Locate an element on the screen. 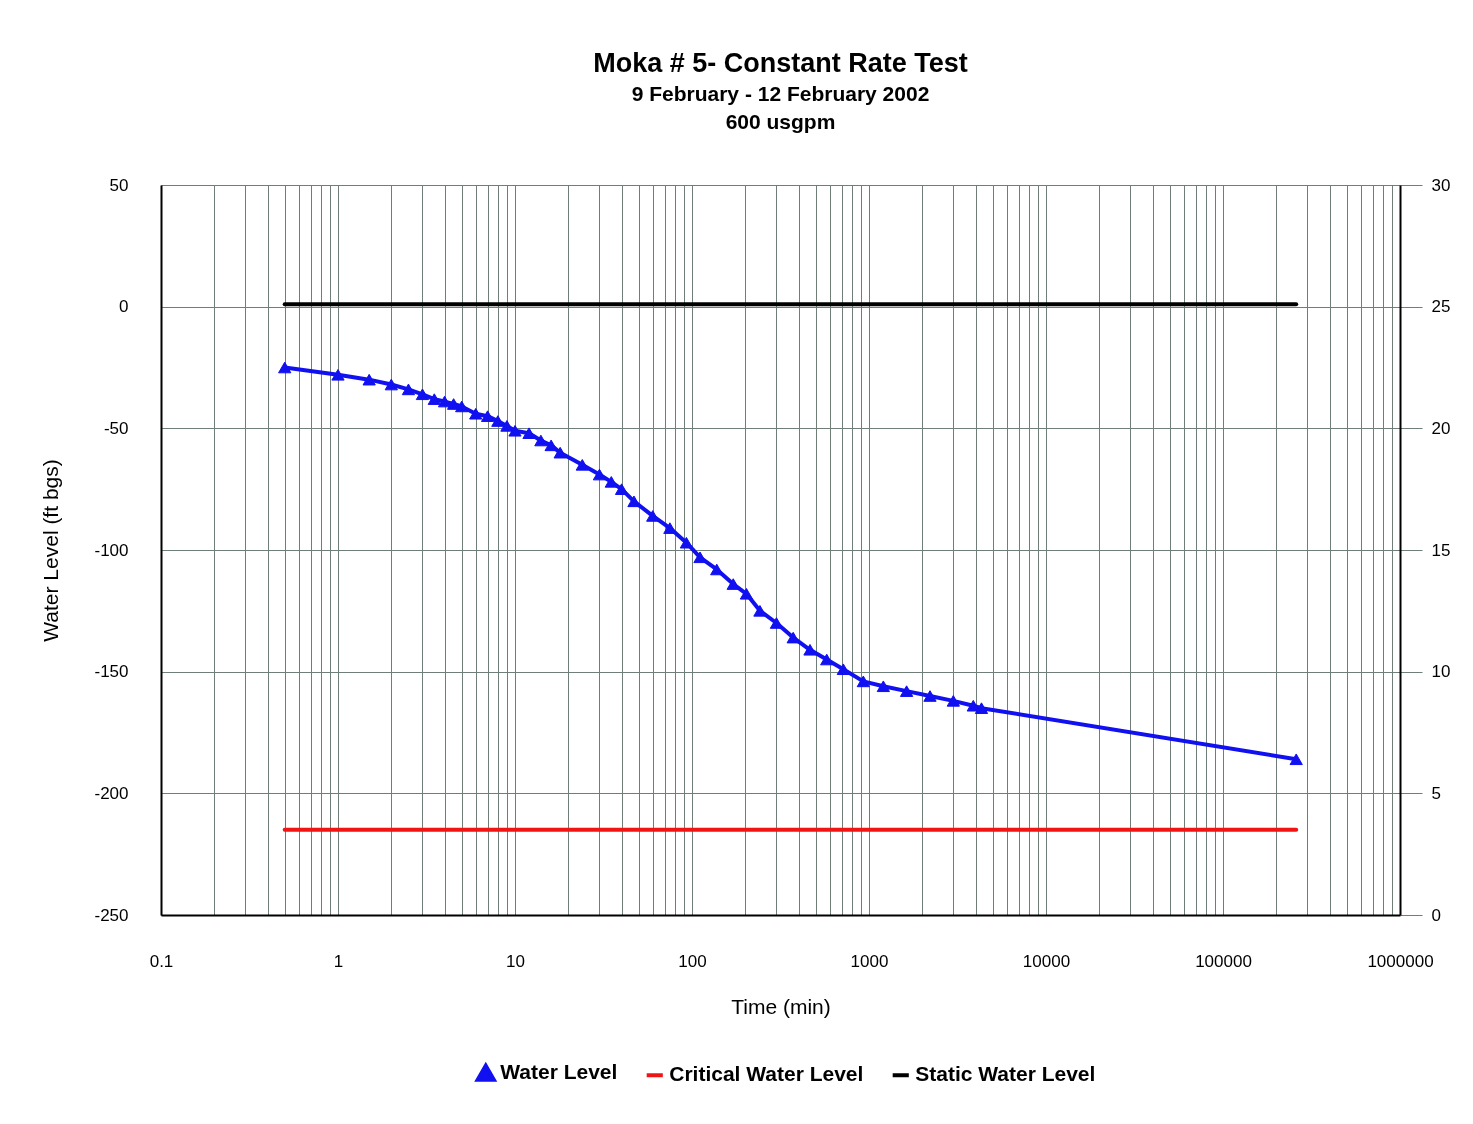 The height and width of the screenshot is (1124, 1473). legend-label: Critical Water Level is located at coordinates (766, 1074).